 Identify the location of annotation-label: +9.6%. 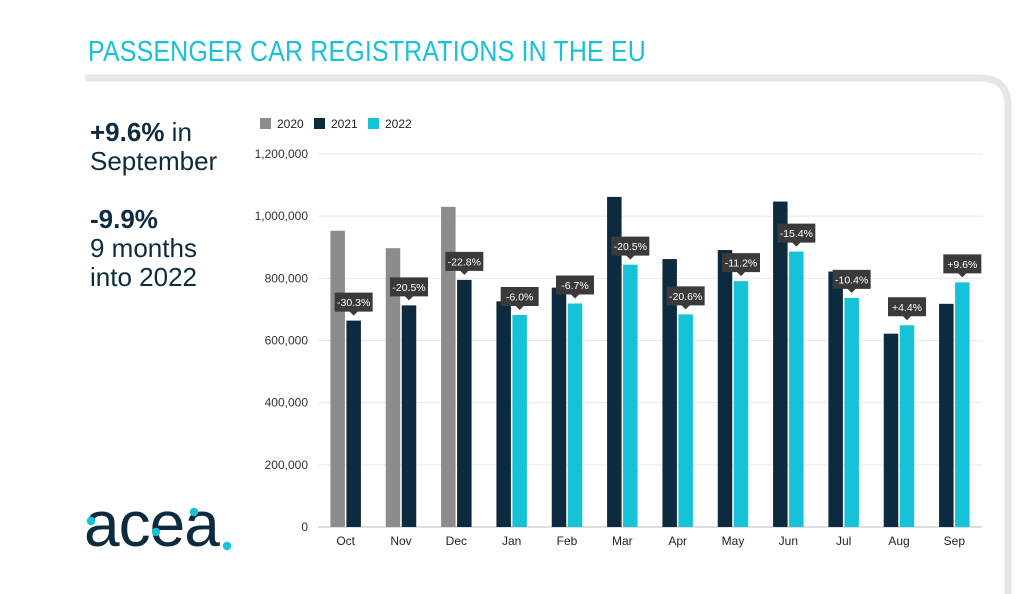
(962, 265).